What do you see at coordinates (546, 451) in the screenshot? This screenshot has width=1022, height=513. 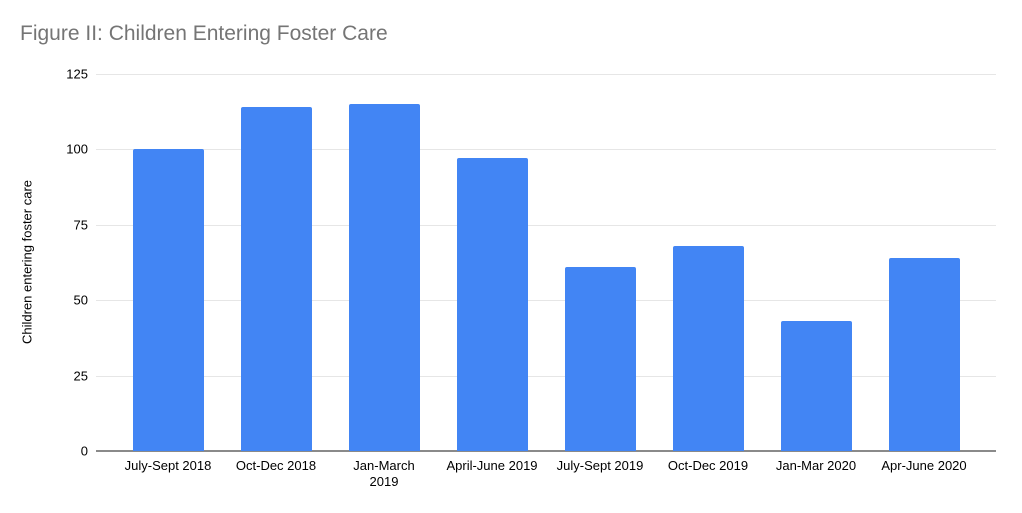 I see `x-axis-baseline` at bounding box center [546, 451].